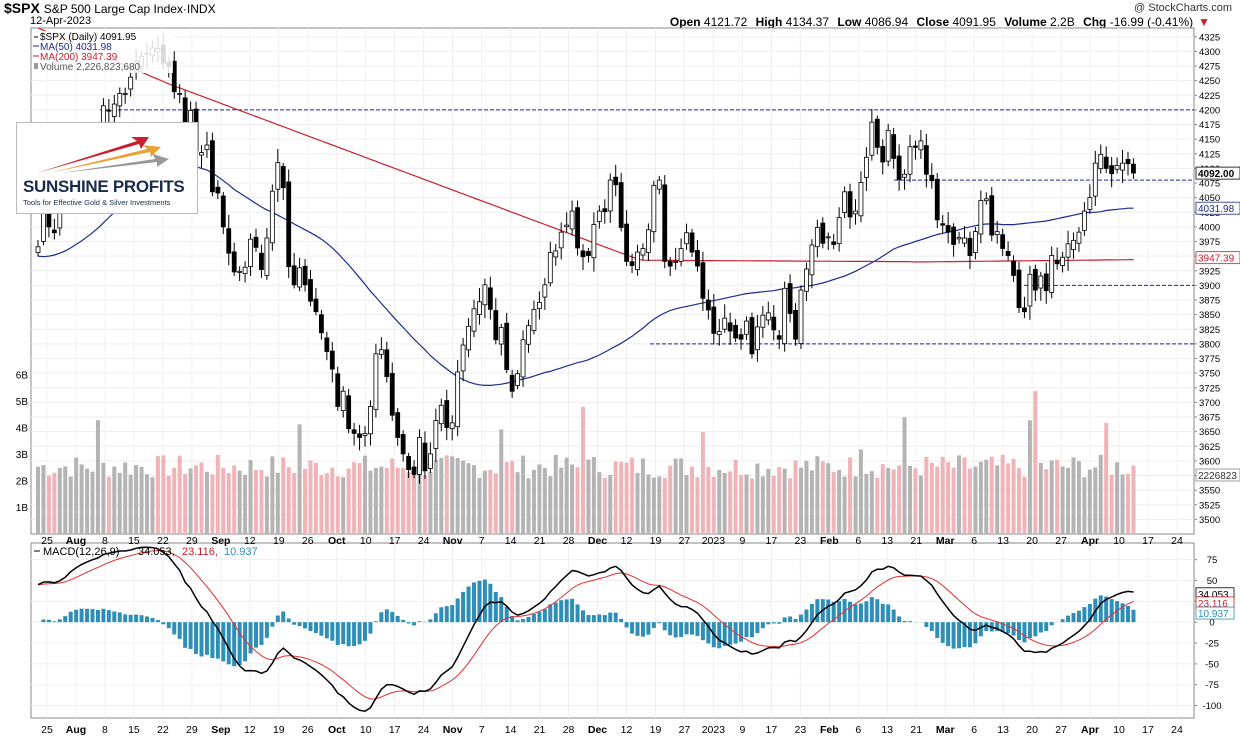  What do you see at coordinates (656, 730) in the screenshot?
I see `date-tick-label: 19` at bounding box center [656, 730].